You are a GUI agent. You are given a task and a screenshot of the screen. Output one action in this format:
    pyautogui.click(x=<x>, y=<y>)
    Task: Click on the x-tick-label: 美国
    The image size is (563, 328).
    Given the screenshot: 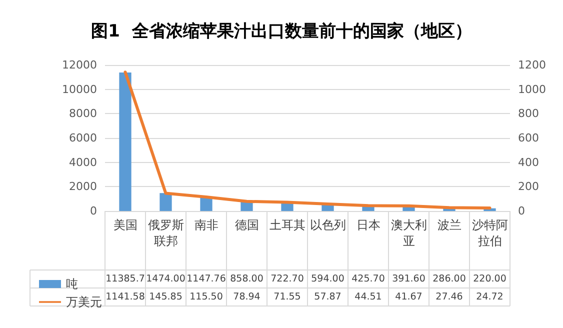 What is the action you would take?
    pyautogui.click(x=125, y=225)
    